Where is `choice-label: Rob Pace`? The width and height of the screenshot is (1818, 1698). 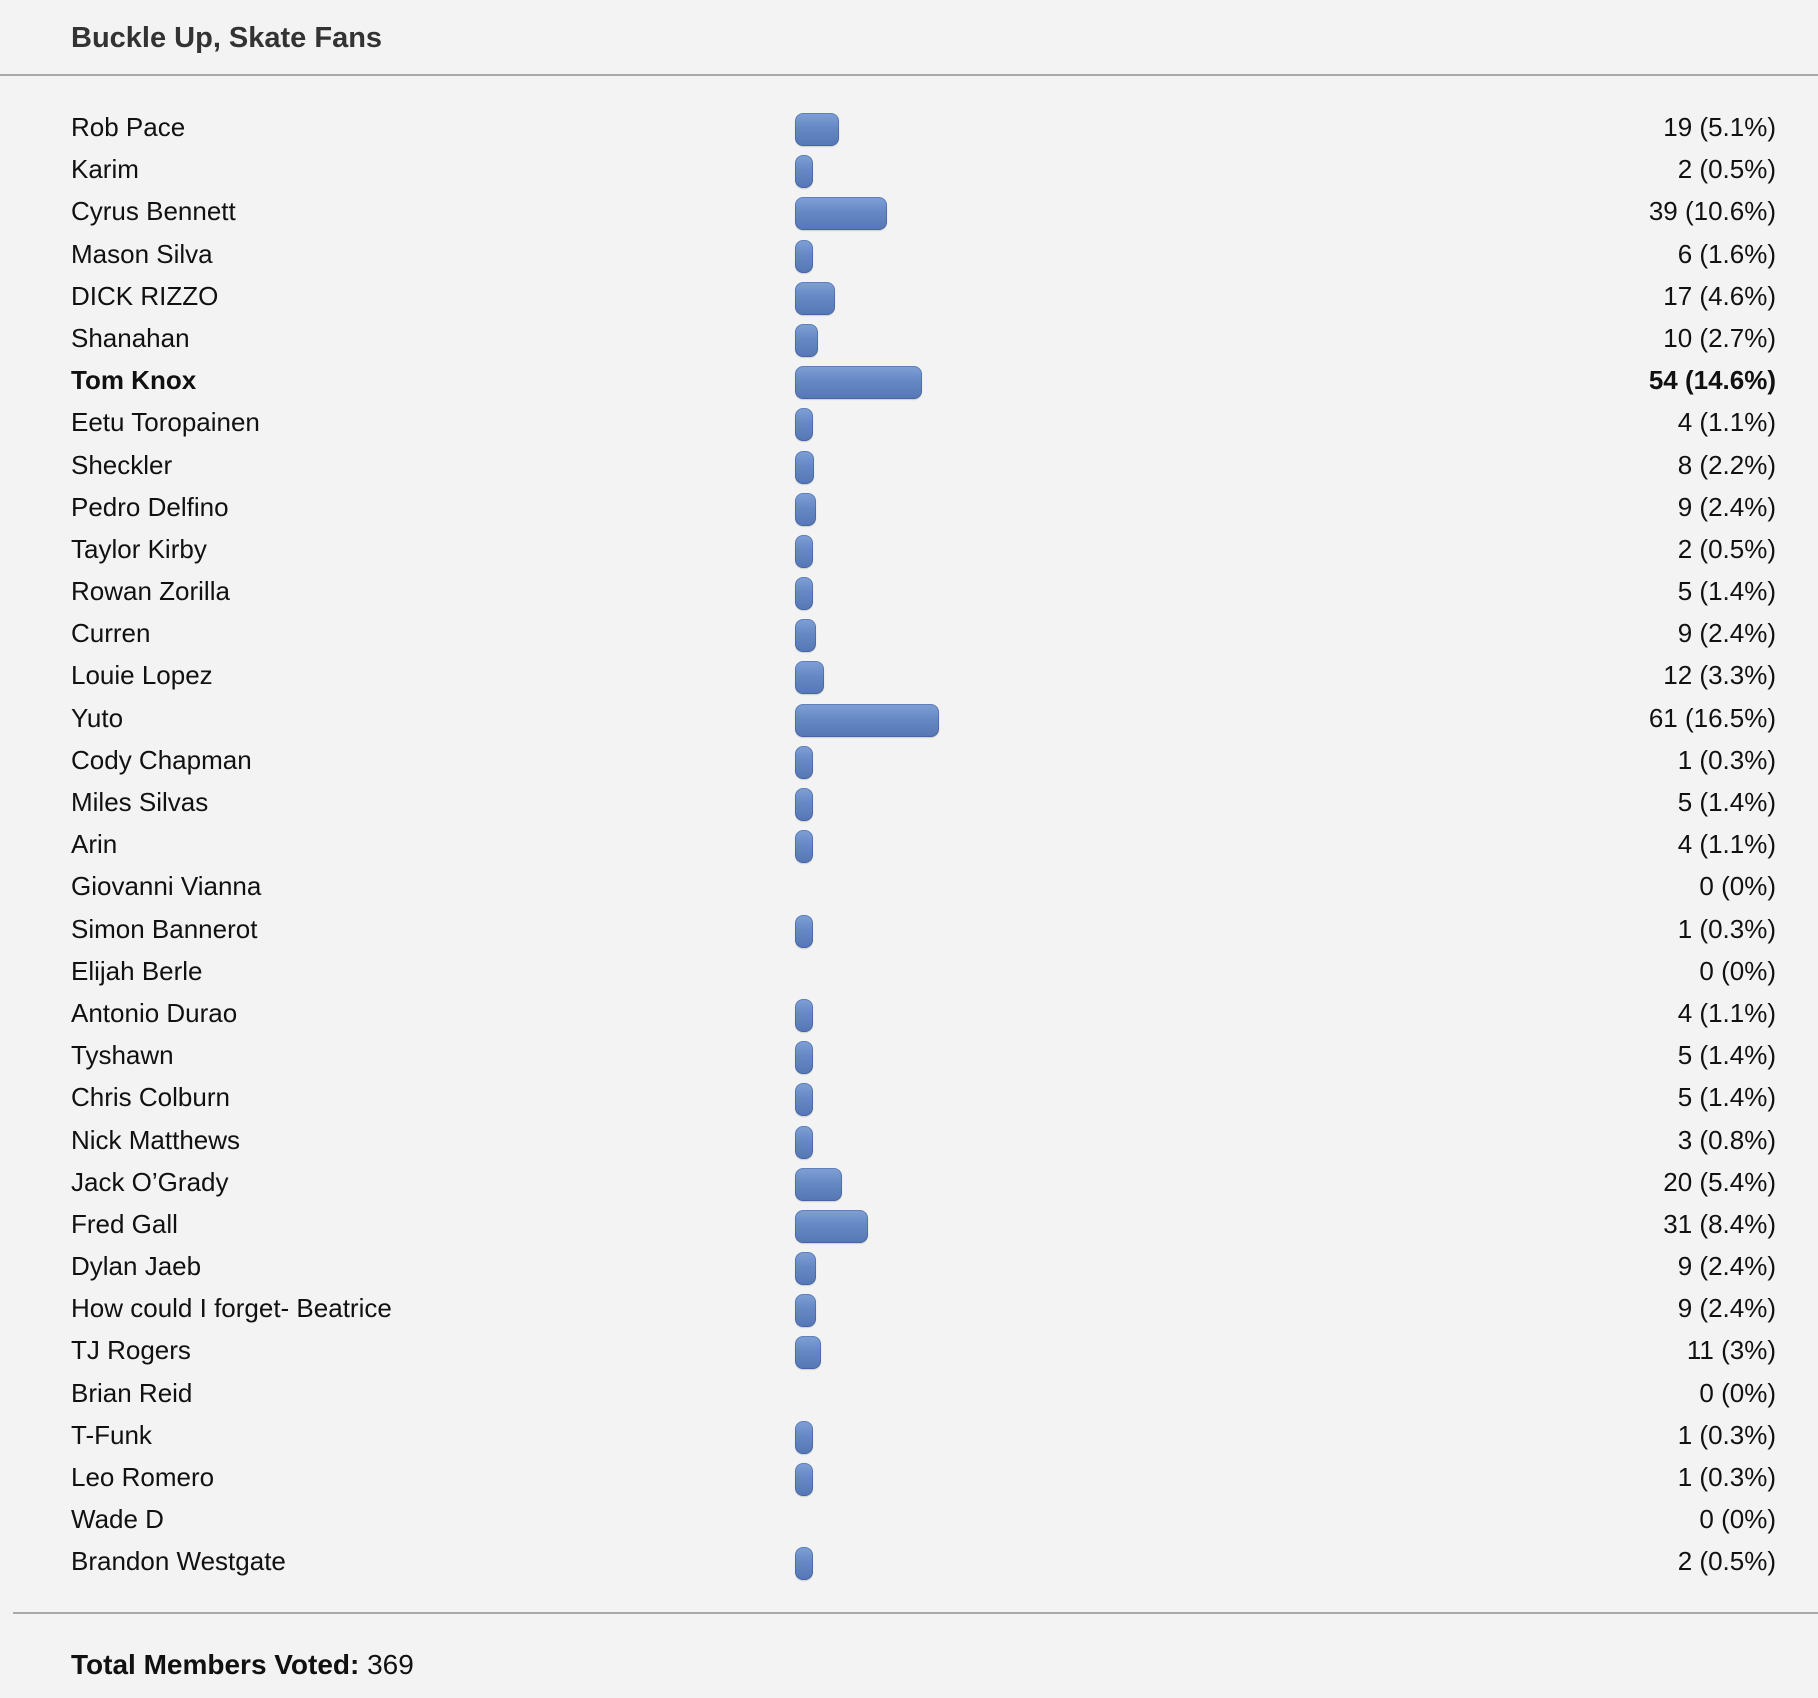 choice-label: Rob Pace is located at coordinates (128, 127).